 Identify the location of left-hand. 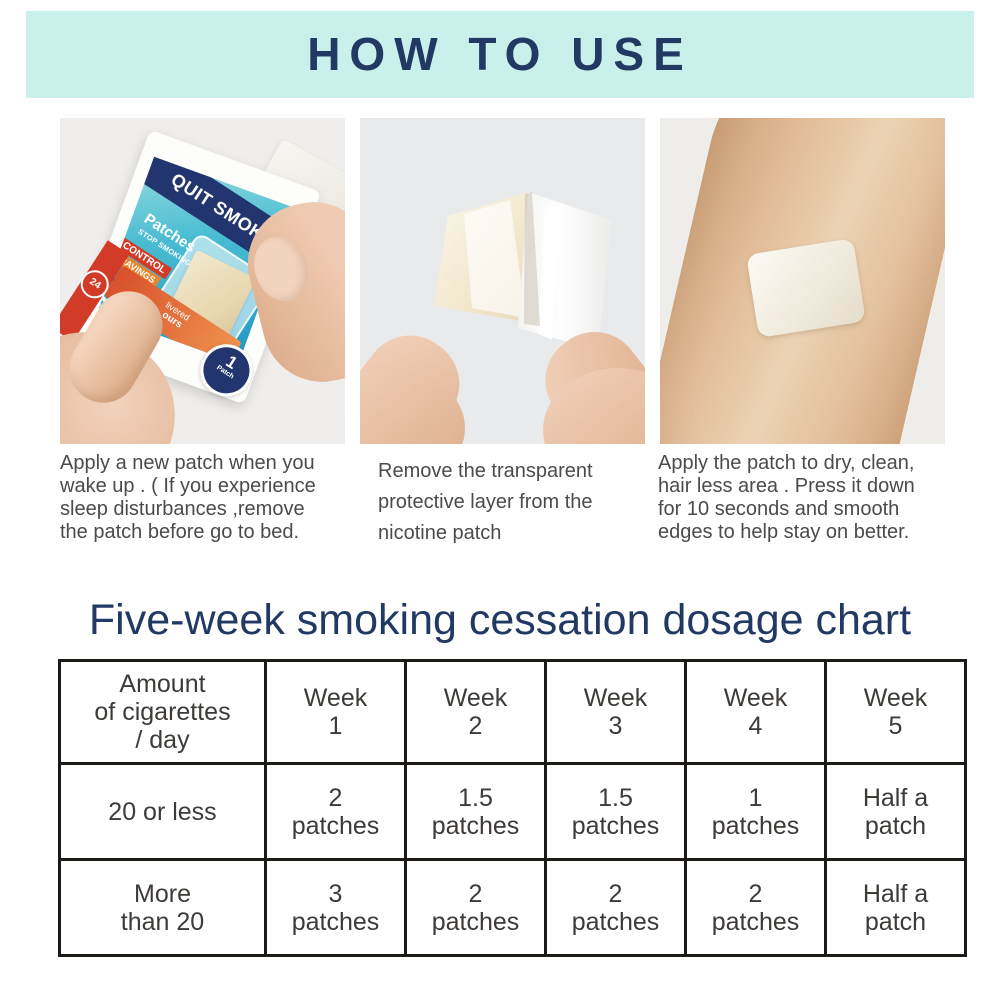
(412, 406).